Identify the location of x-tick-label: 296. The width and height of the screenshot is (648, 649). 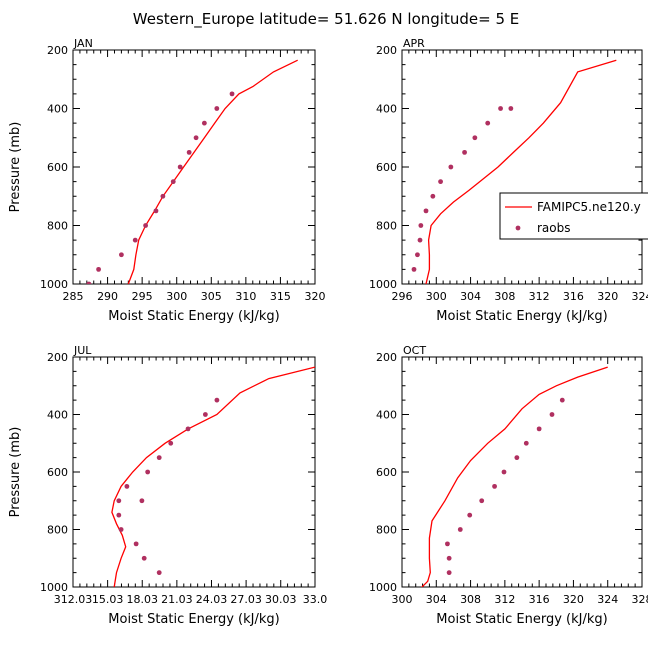
(402, 296).